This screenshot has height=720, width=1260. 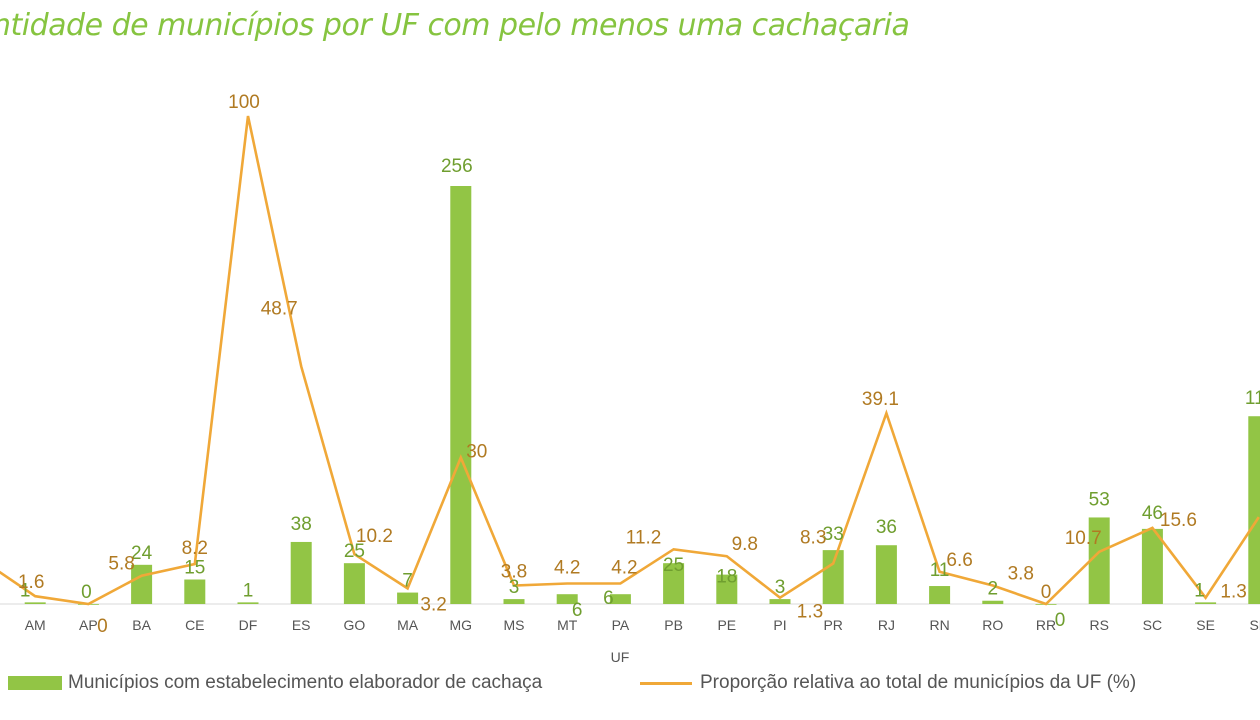 I want to click on legend-line-swatch, so click(x=666, y=683).